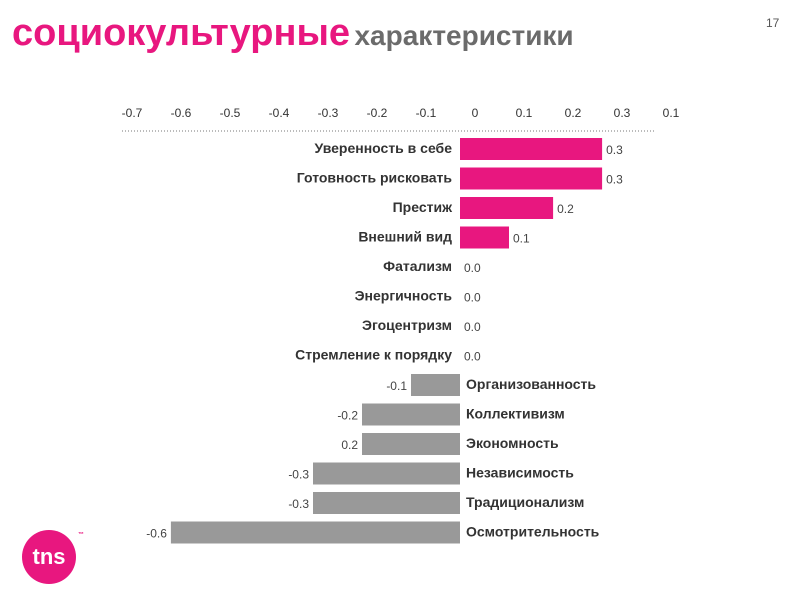  I want to click on axis-tick-label: -0.5, so click(230, 113).